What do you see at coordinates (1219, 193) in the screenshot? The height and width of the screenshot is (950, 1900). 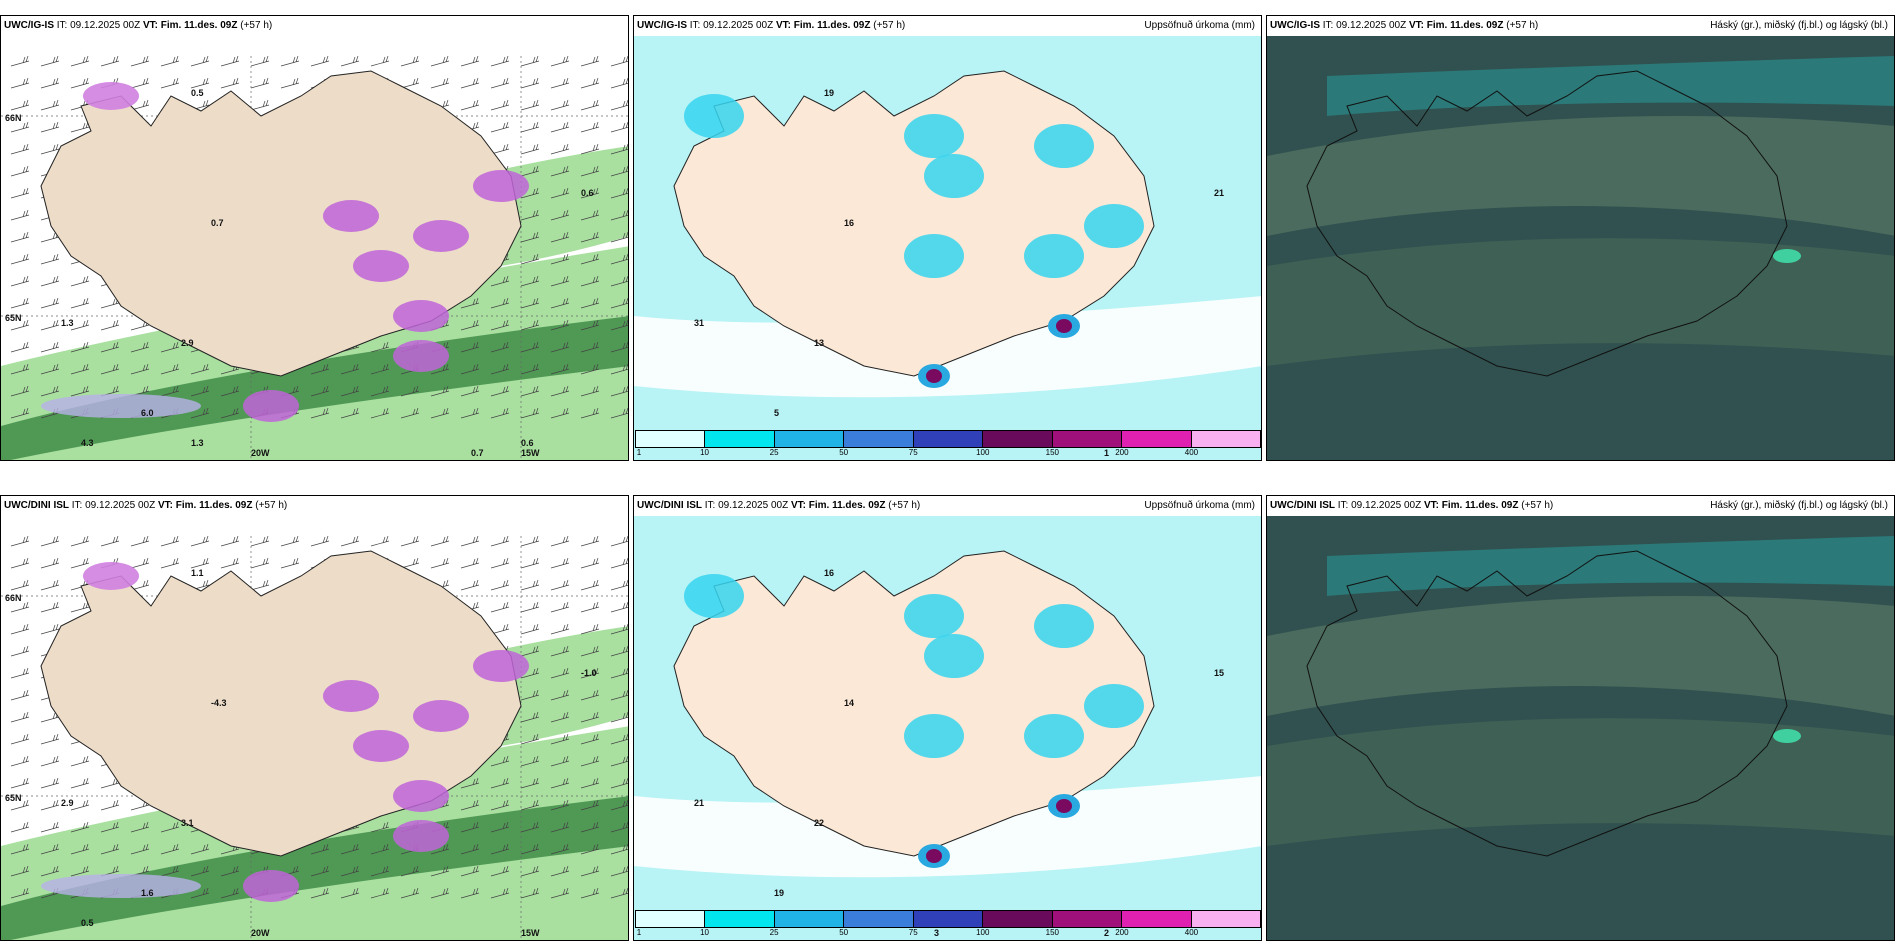 I see `map-value-label: 21` at bounding box center [1219, 193].